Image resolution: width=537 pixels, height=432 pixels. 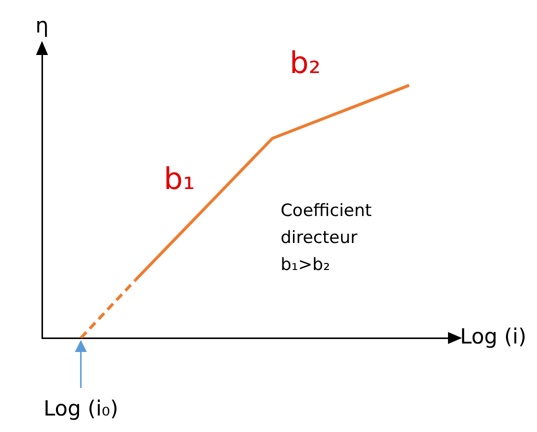 I want to click on annotation: b₁, so click(x=179, y=180).